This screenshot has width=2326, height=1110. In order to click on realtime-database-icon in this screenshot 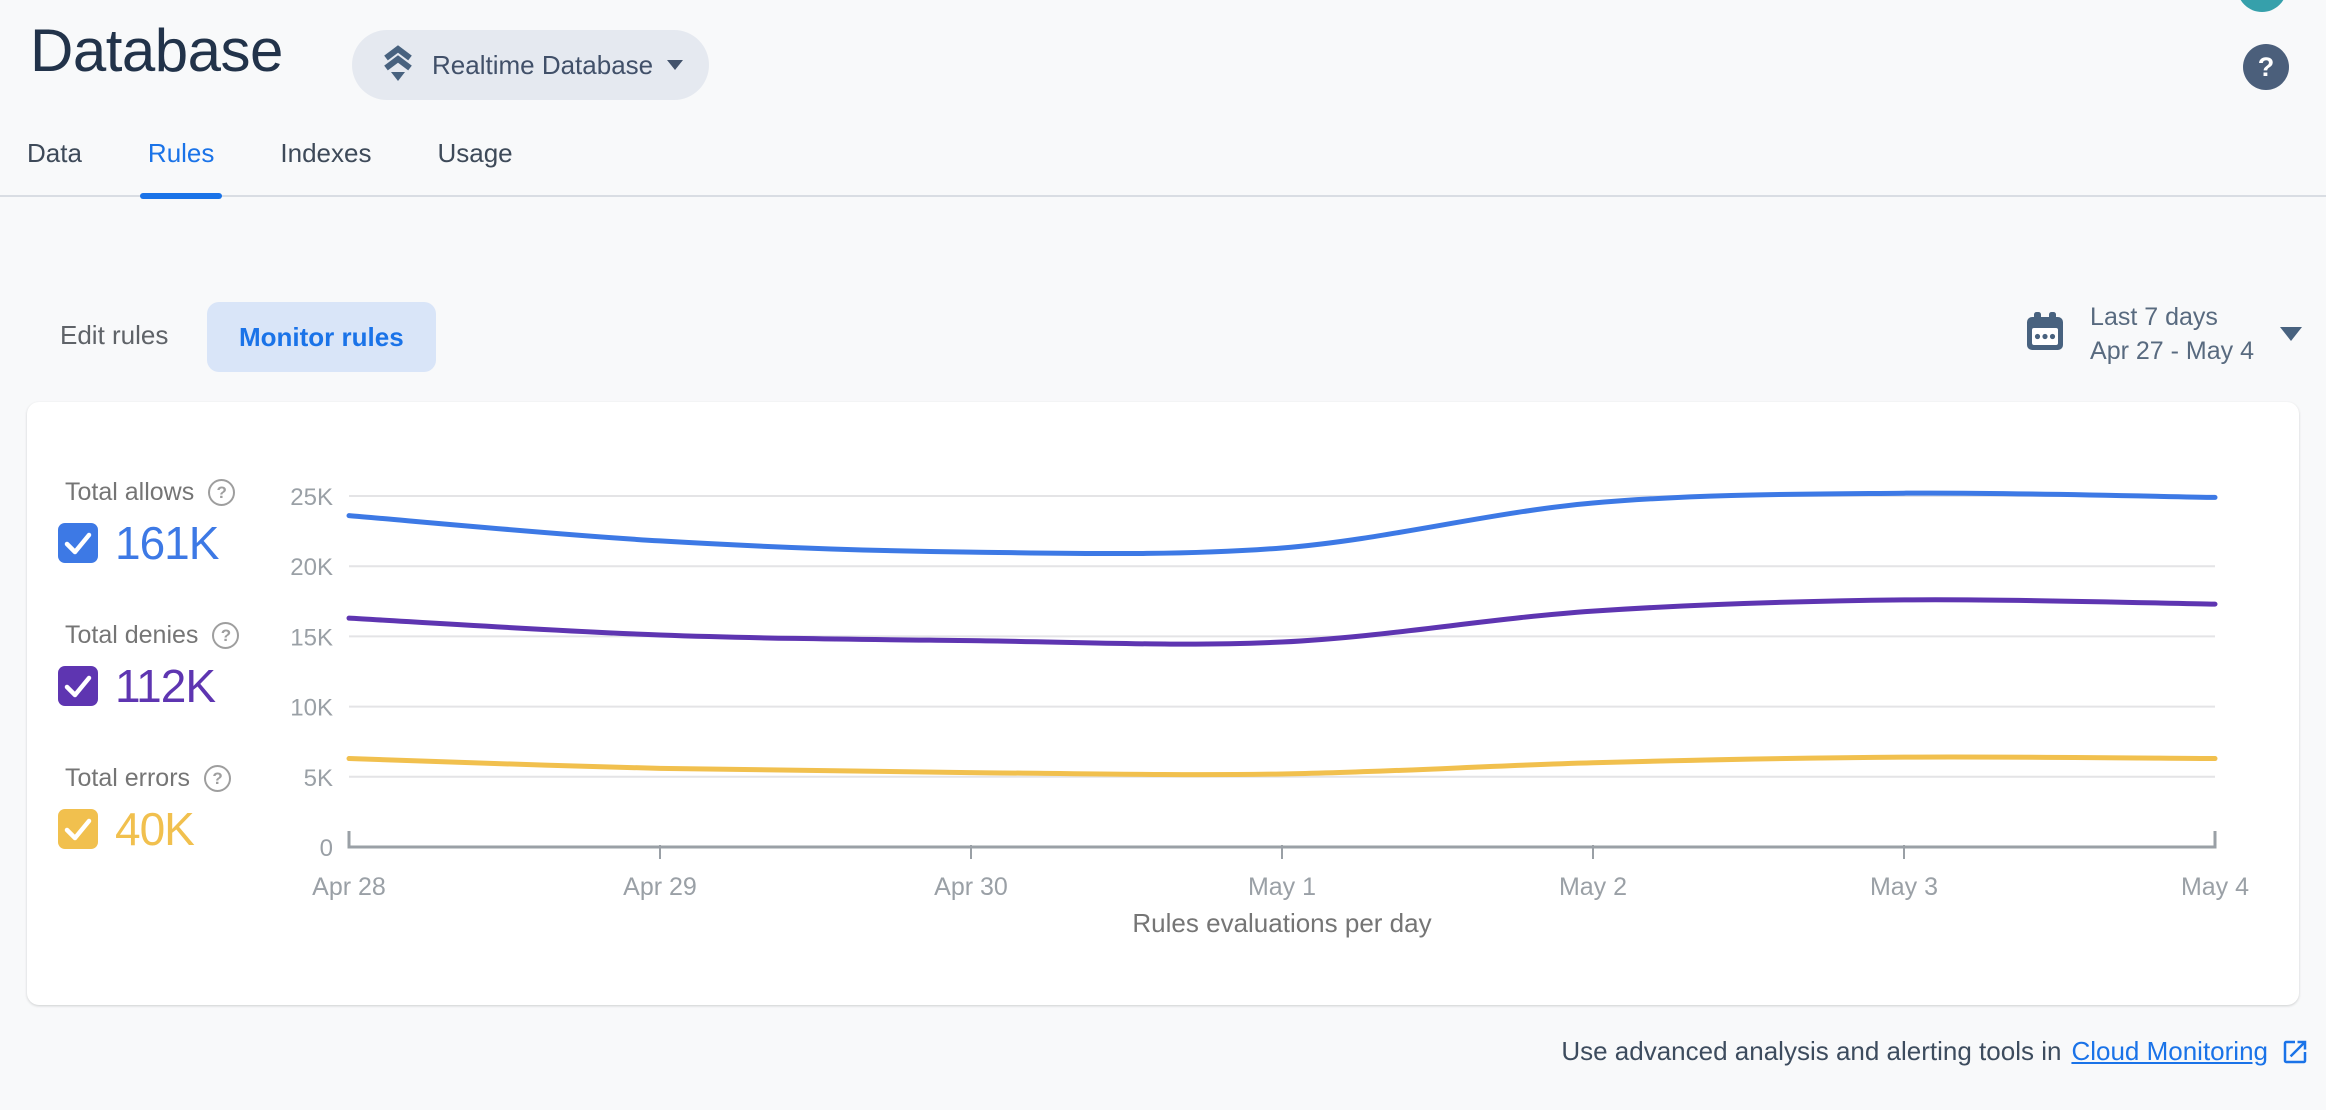, I will do `click(398, 65)`.